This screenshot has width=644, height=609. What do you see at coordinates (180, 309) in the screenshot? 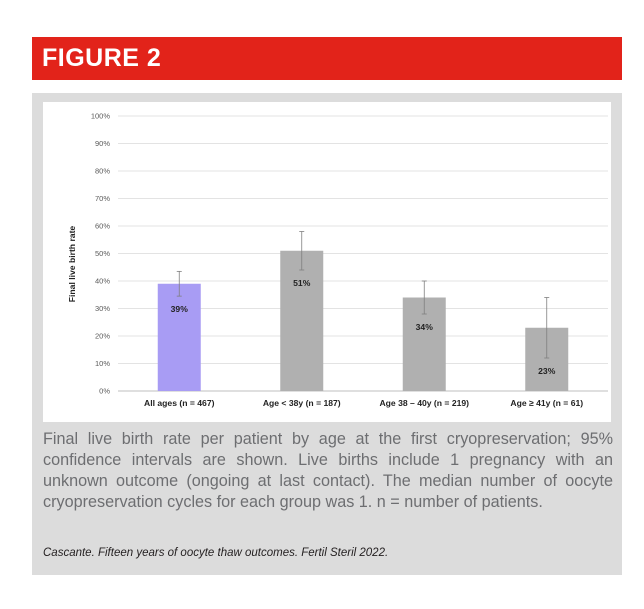
I see `data-label: 39%` at bounding box center [180, 309].